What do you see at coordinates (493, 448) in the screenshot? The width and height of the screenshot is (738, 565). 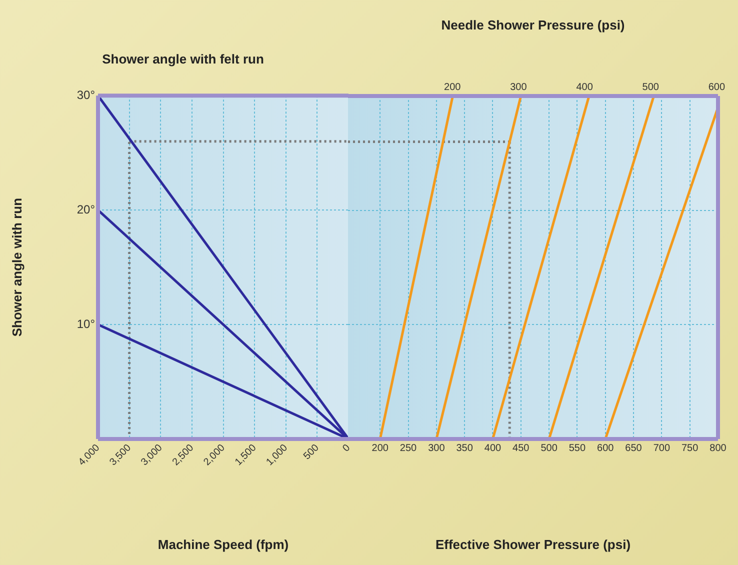 I see `x-tick-label: 400` at bounding box center [493, 448].